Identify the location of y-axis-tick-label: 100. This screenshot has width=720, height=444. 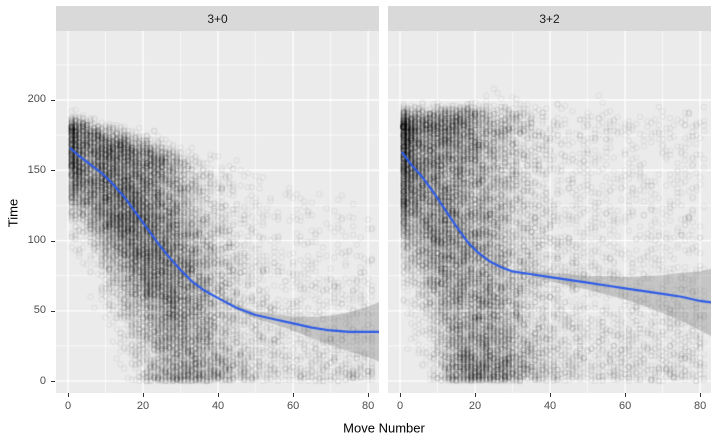
(36, 240).